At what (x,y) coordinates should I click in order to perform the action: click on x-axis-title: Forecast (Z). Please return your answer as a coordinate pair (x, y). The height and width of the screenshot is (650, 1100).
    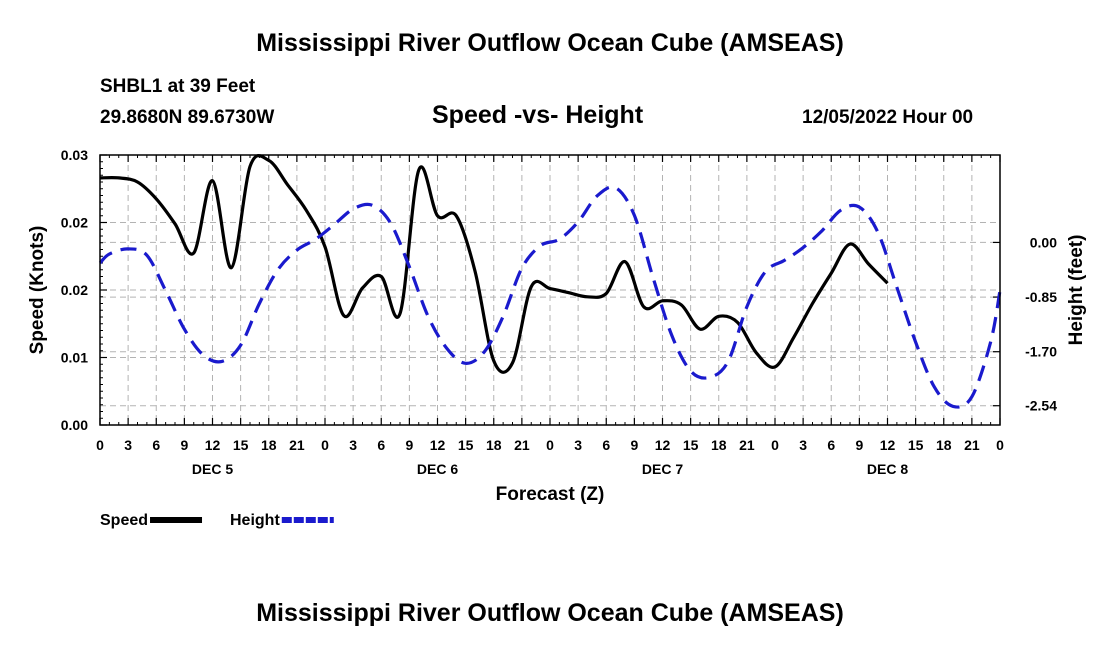
    Looking at the image, I should click on (550, 494).